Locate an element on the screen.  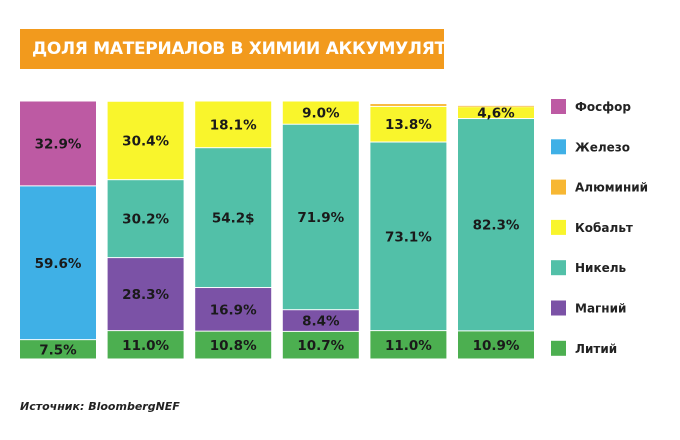
legend-item: Литий is located at coordinates (584, 348).